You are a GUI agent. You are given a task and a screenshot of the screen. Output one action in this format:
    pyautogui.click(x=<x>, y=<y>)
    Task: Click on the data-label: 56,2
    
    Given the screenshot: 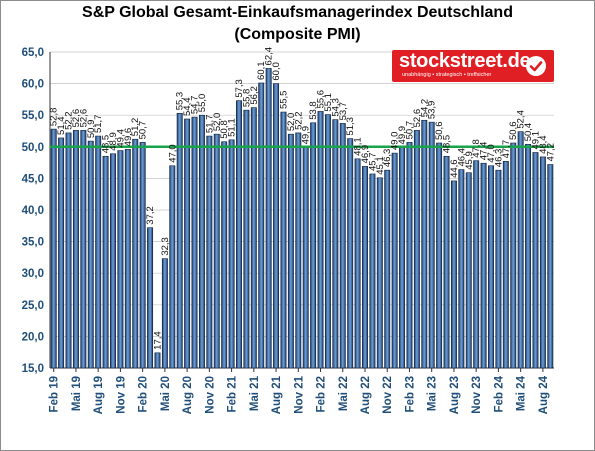 What is the action you would take?
    pyautogui.click(x=254, y=95)
    